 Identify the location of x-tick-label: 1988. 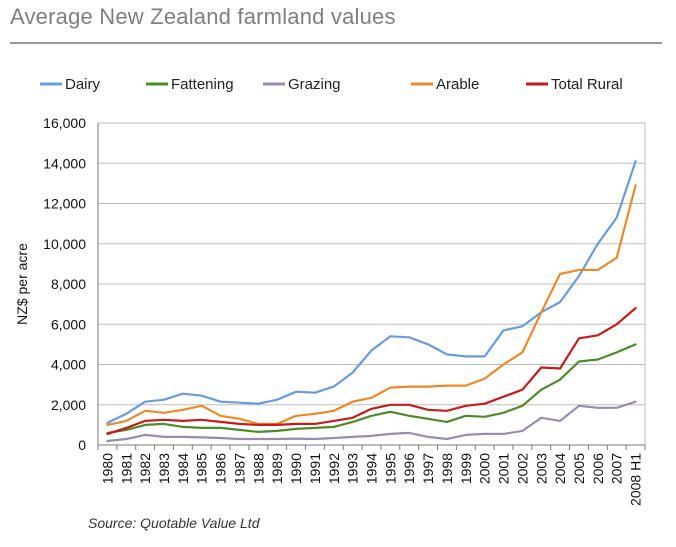
(258, 468).